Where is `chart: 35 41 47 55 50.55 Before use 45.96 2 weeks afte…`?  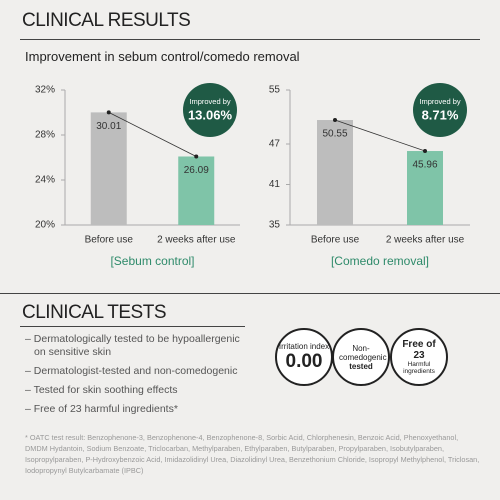 chart: 35 41 47 55 50.55 Before use 45.96 2 weeks afte… is located at coordinates (369, 175).